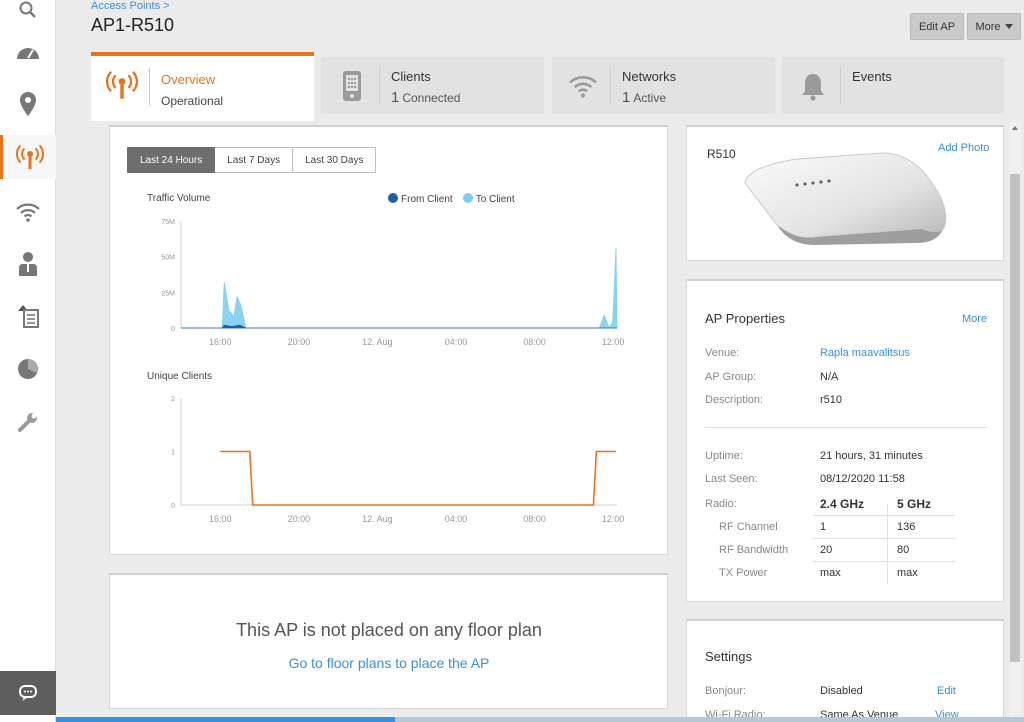 This screenshot has height=722, width=1024. What do you see at coordinates (173, 506) in the screenshot?
I see `y-tick-label: 0` at bounding box center [173, 506].